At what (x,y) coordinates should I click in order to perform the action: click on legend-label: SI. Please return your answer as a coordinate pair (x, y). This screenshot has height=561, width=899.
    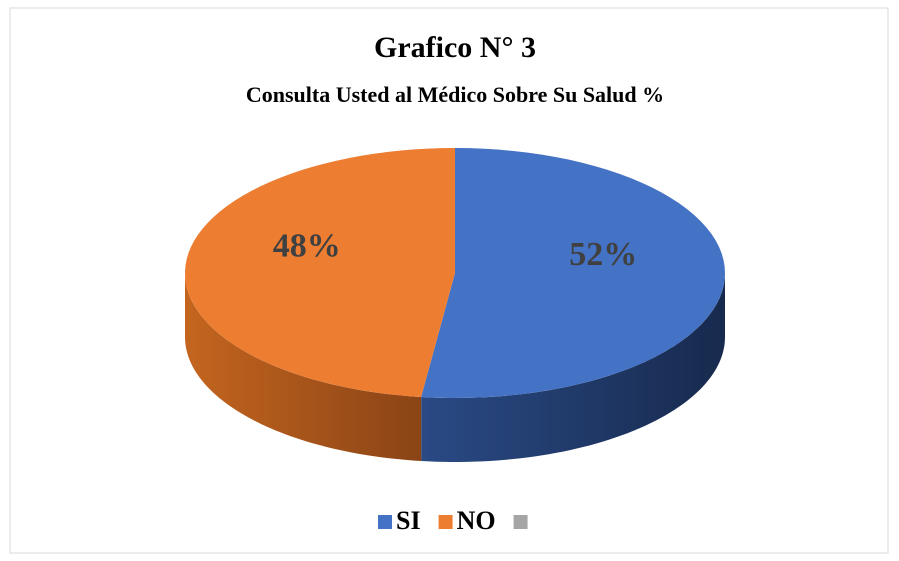
    Looking at the image, I should click on (408, 520).